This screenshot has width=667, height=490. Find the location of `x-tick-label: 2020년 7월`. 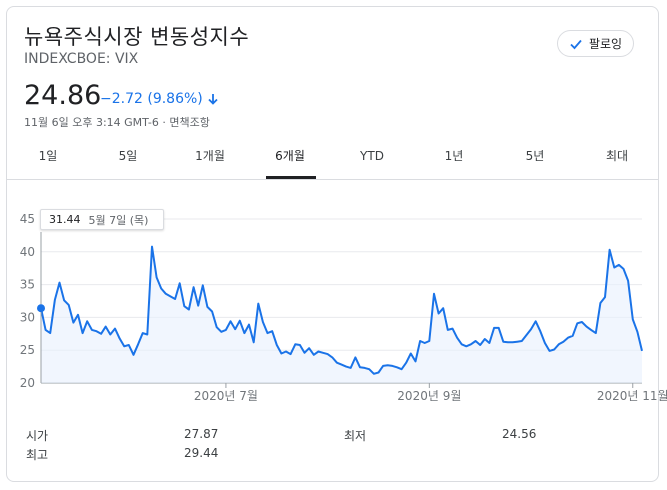

x-tick-label: 2020년 7월 is located at coordinates (226, 396).